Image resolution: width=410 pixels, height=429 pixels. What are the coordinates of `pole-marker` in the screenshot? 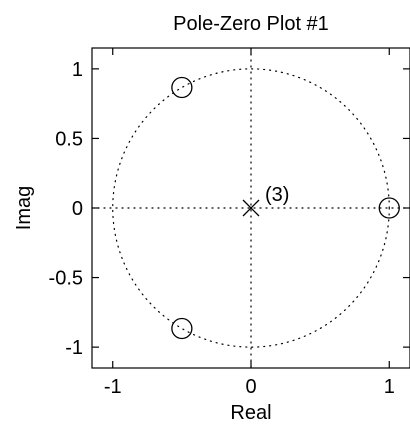 It's located at (251, 208).